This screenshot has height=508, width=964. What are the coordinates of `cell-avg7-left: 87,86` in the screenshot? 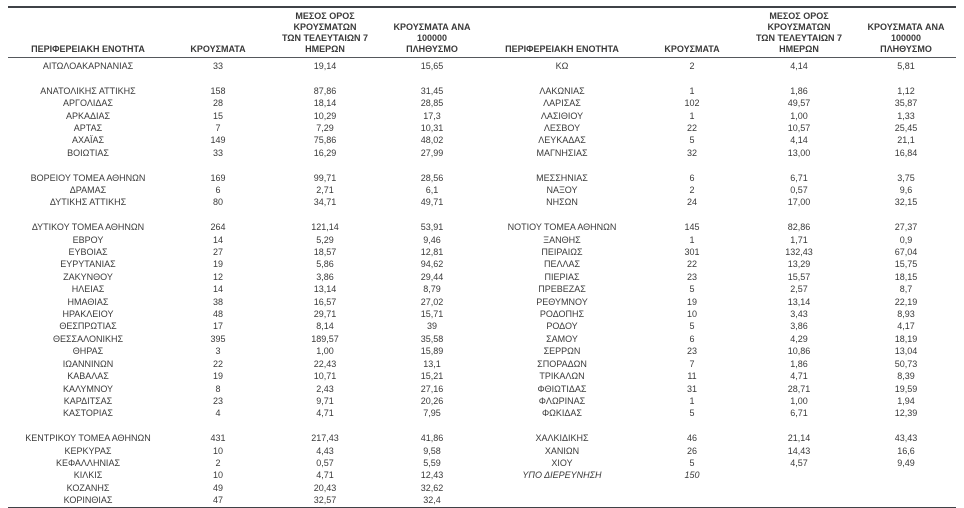 It's located at (325, 90).